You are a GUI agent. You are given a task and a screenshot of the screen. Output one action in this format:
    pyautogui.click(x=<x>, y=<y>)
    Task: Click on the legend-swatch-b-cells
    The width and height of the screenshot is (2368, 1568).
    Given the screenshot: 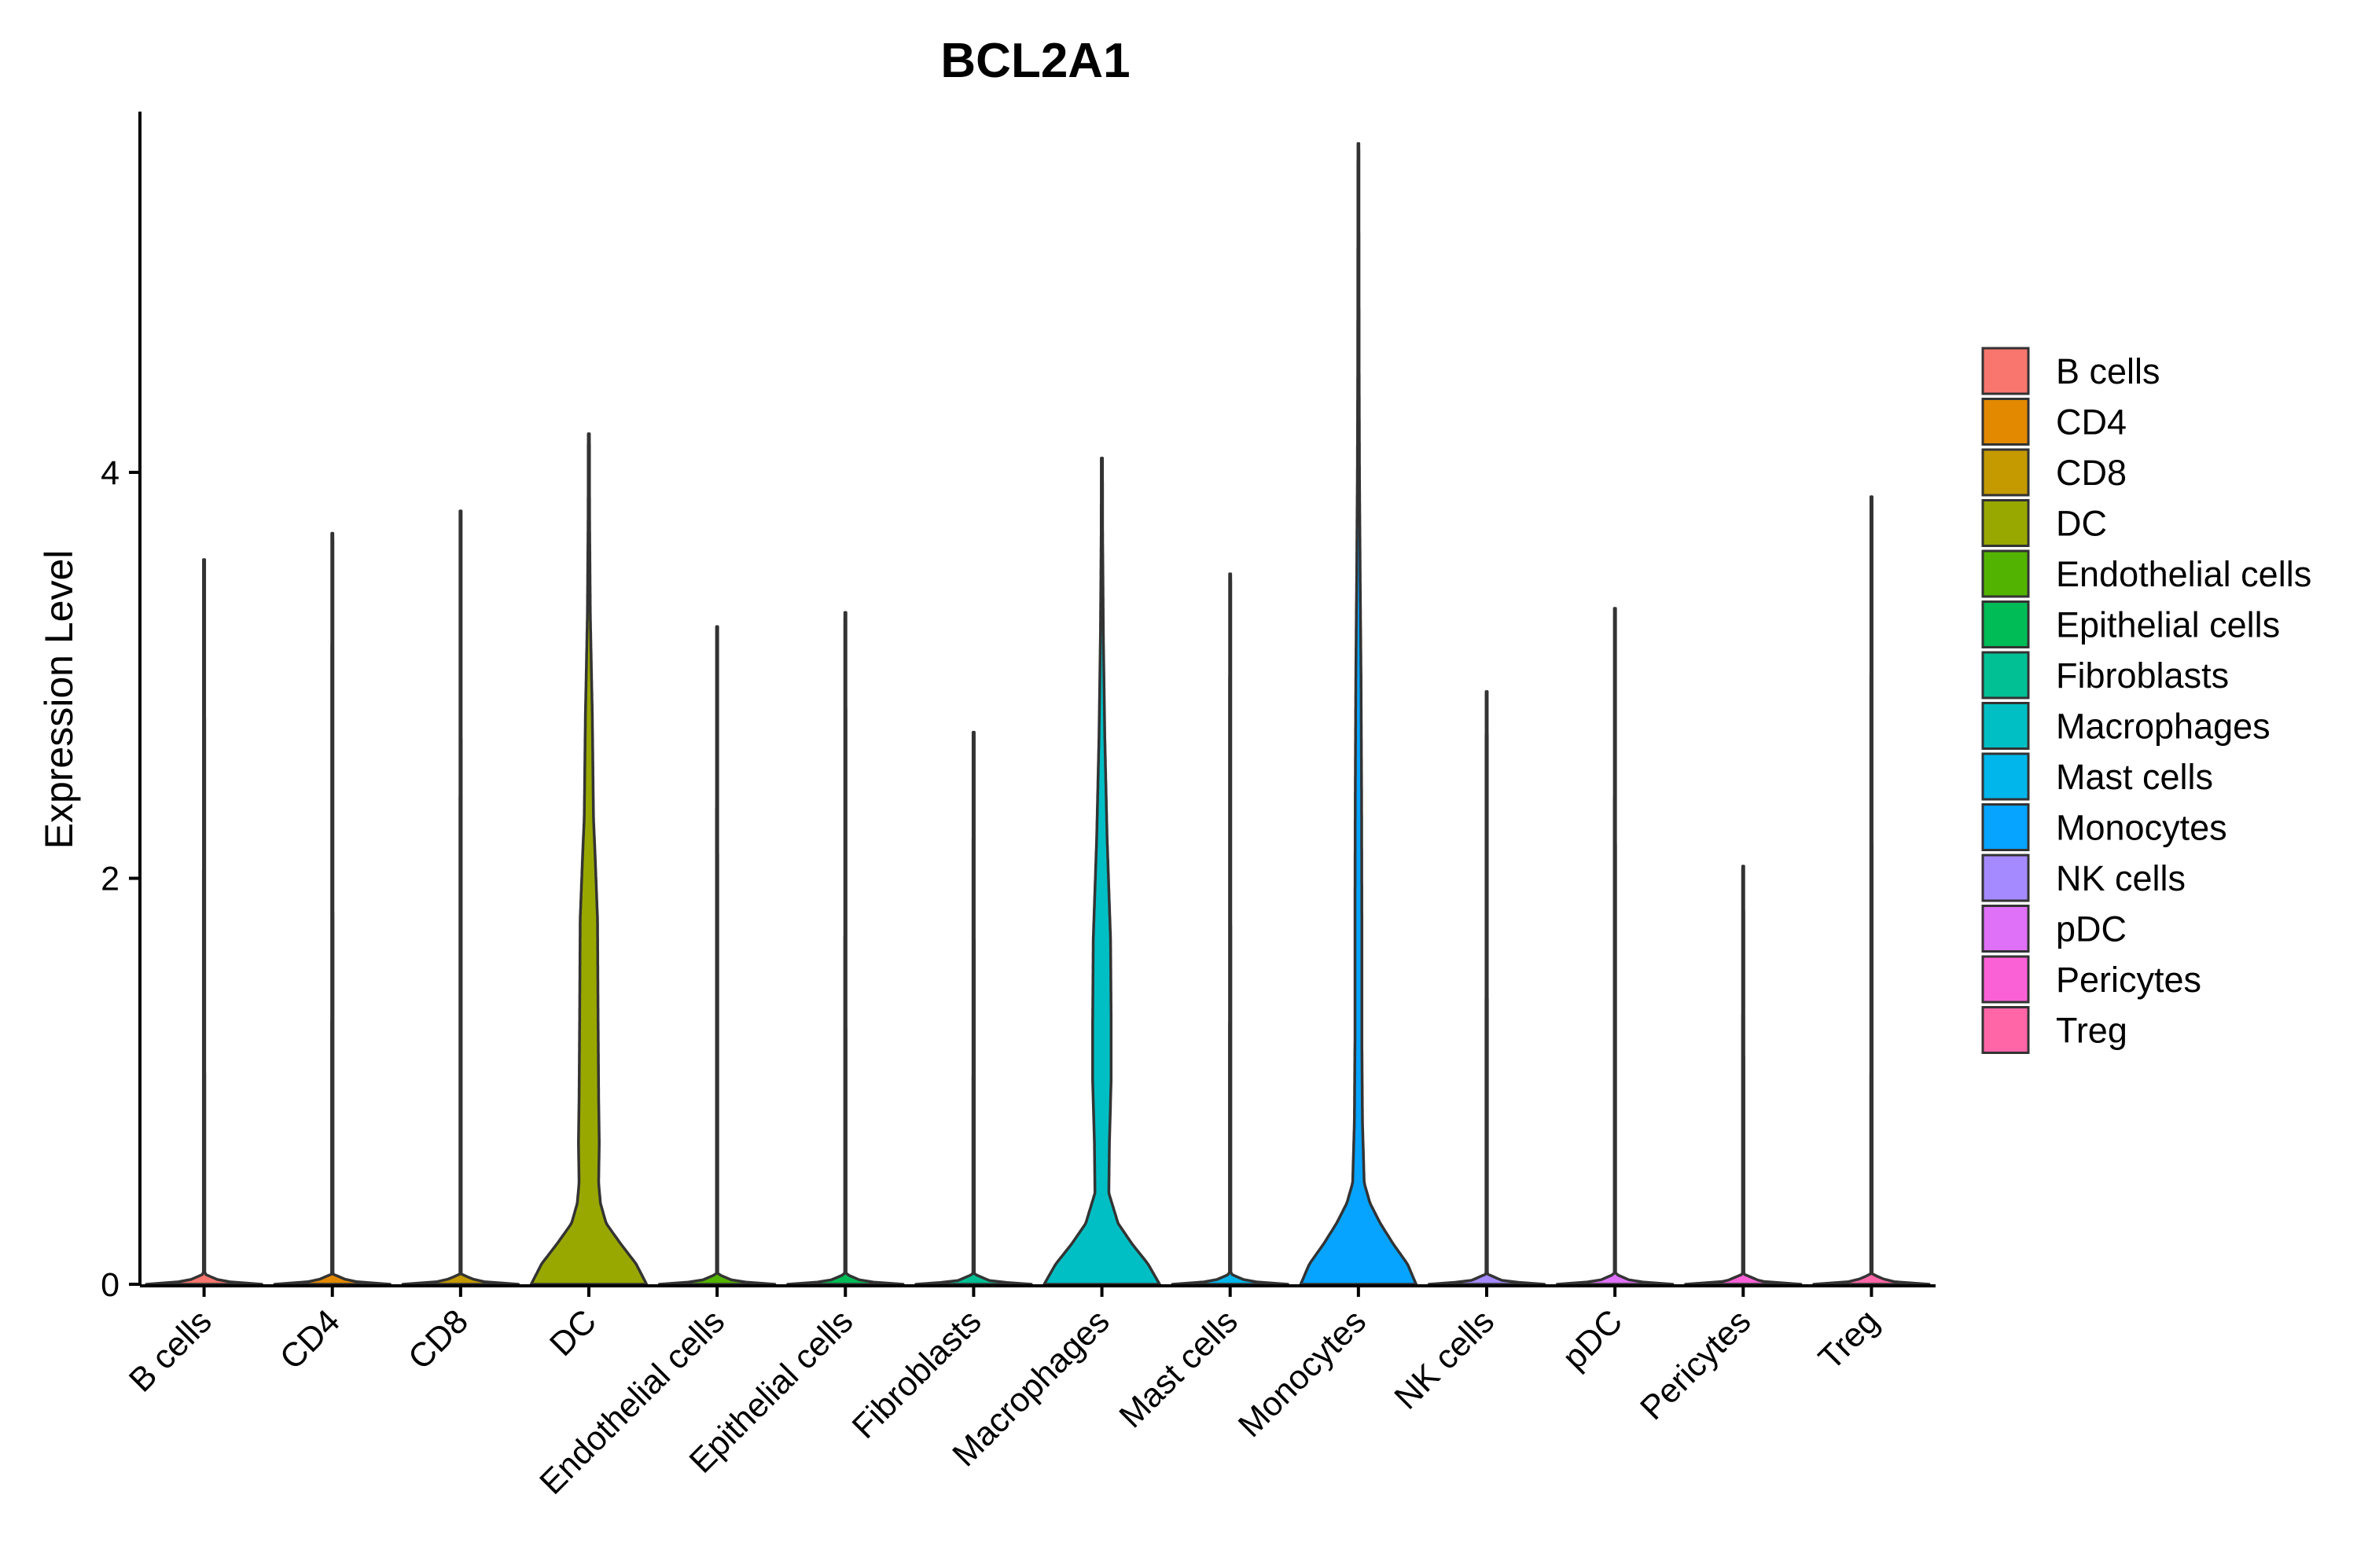 What is the action you would take?
    pyautogui.click(x=2005, y=371)
    